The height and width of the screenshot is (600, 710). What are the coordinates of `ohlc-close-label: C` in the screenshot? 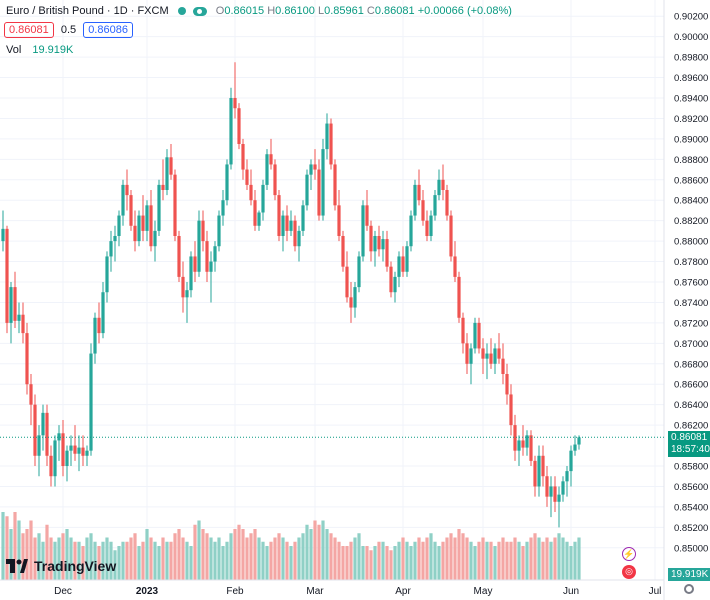 It's located at (370, 11).